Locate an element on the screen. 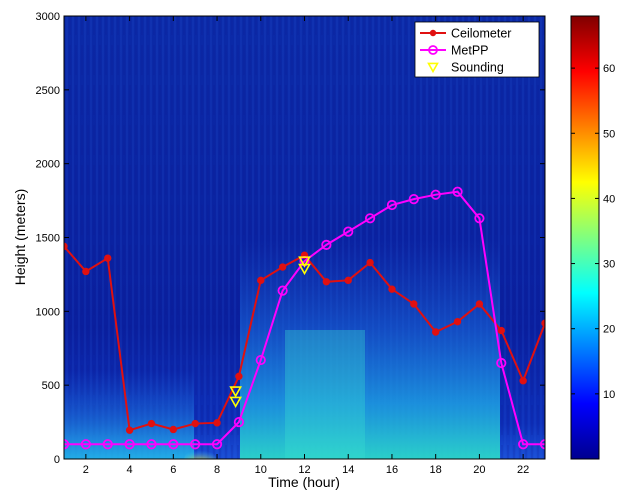  y-axis-label: Height (meters) is located at coordinates (20, 237).